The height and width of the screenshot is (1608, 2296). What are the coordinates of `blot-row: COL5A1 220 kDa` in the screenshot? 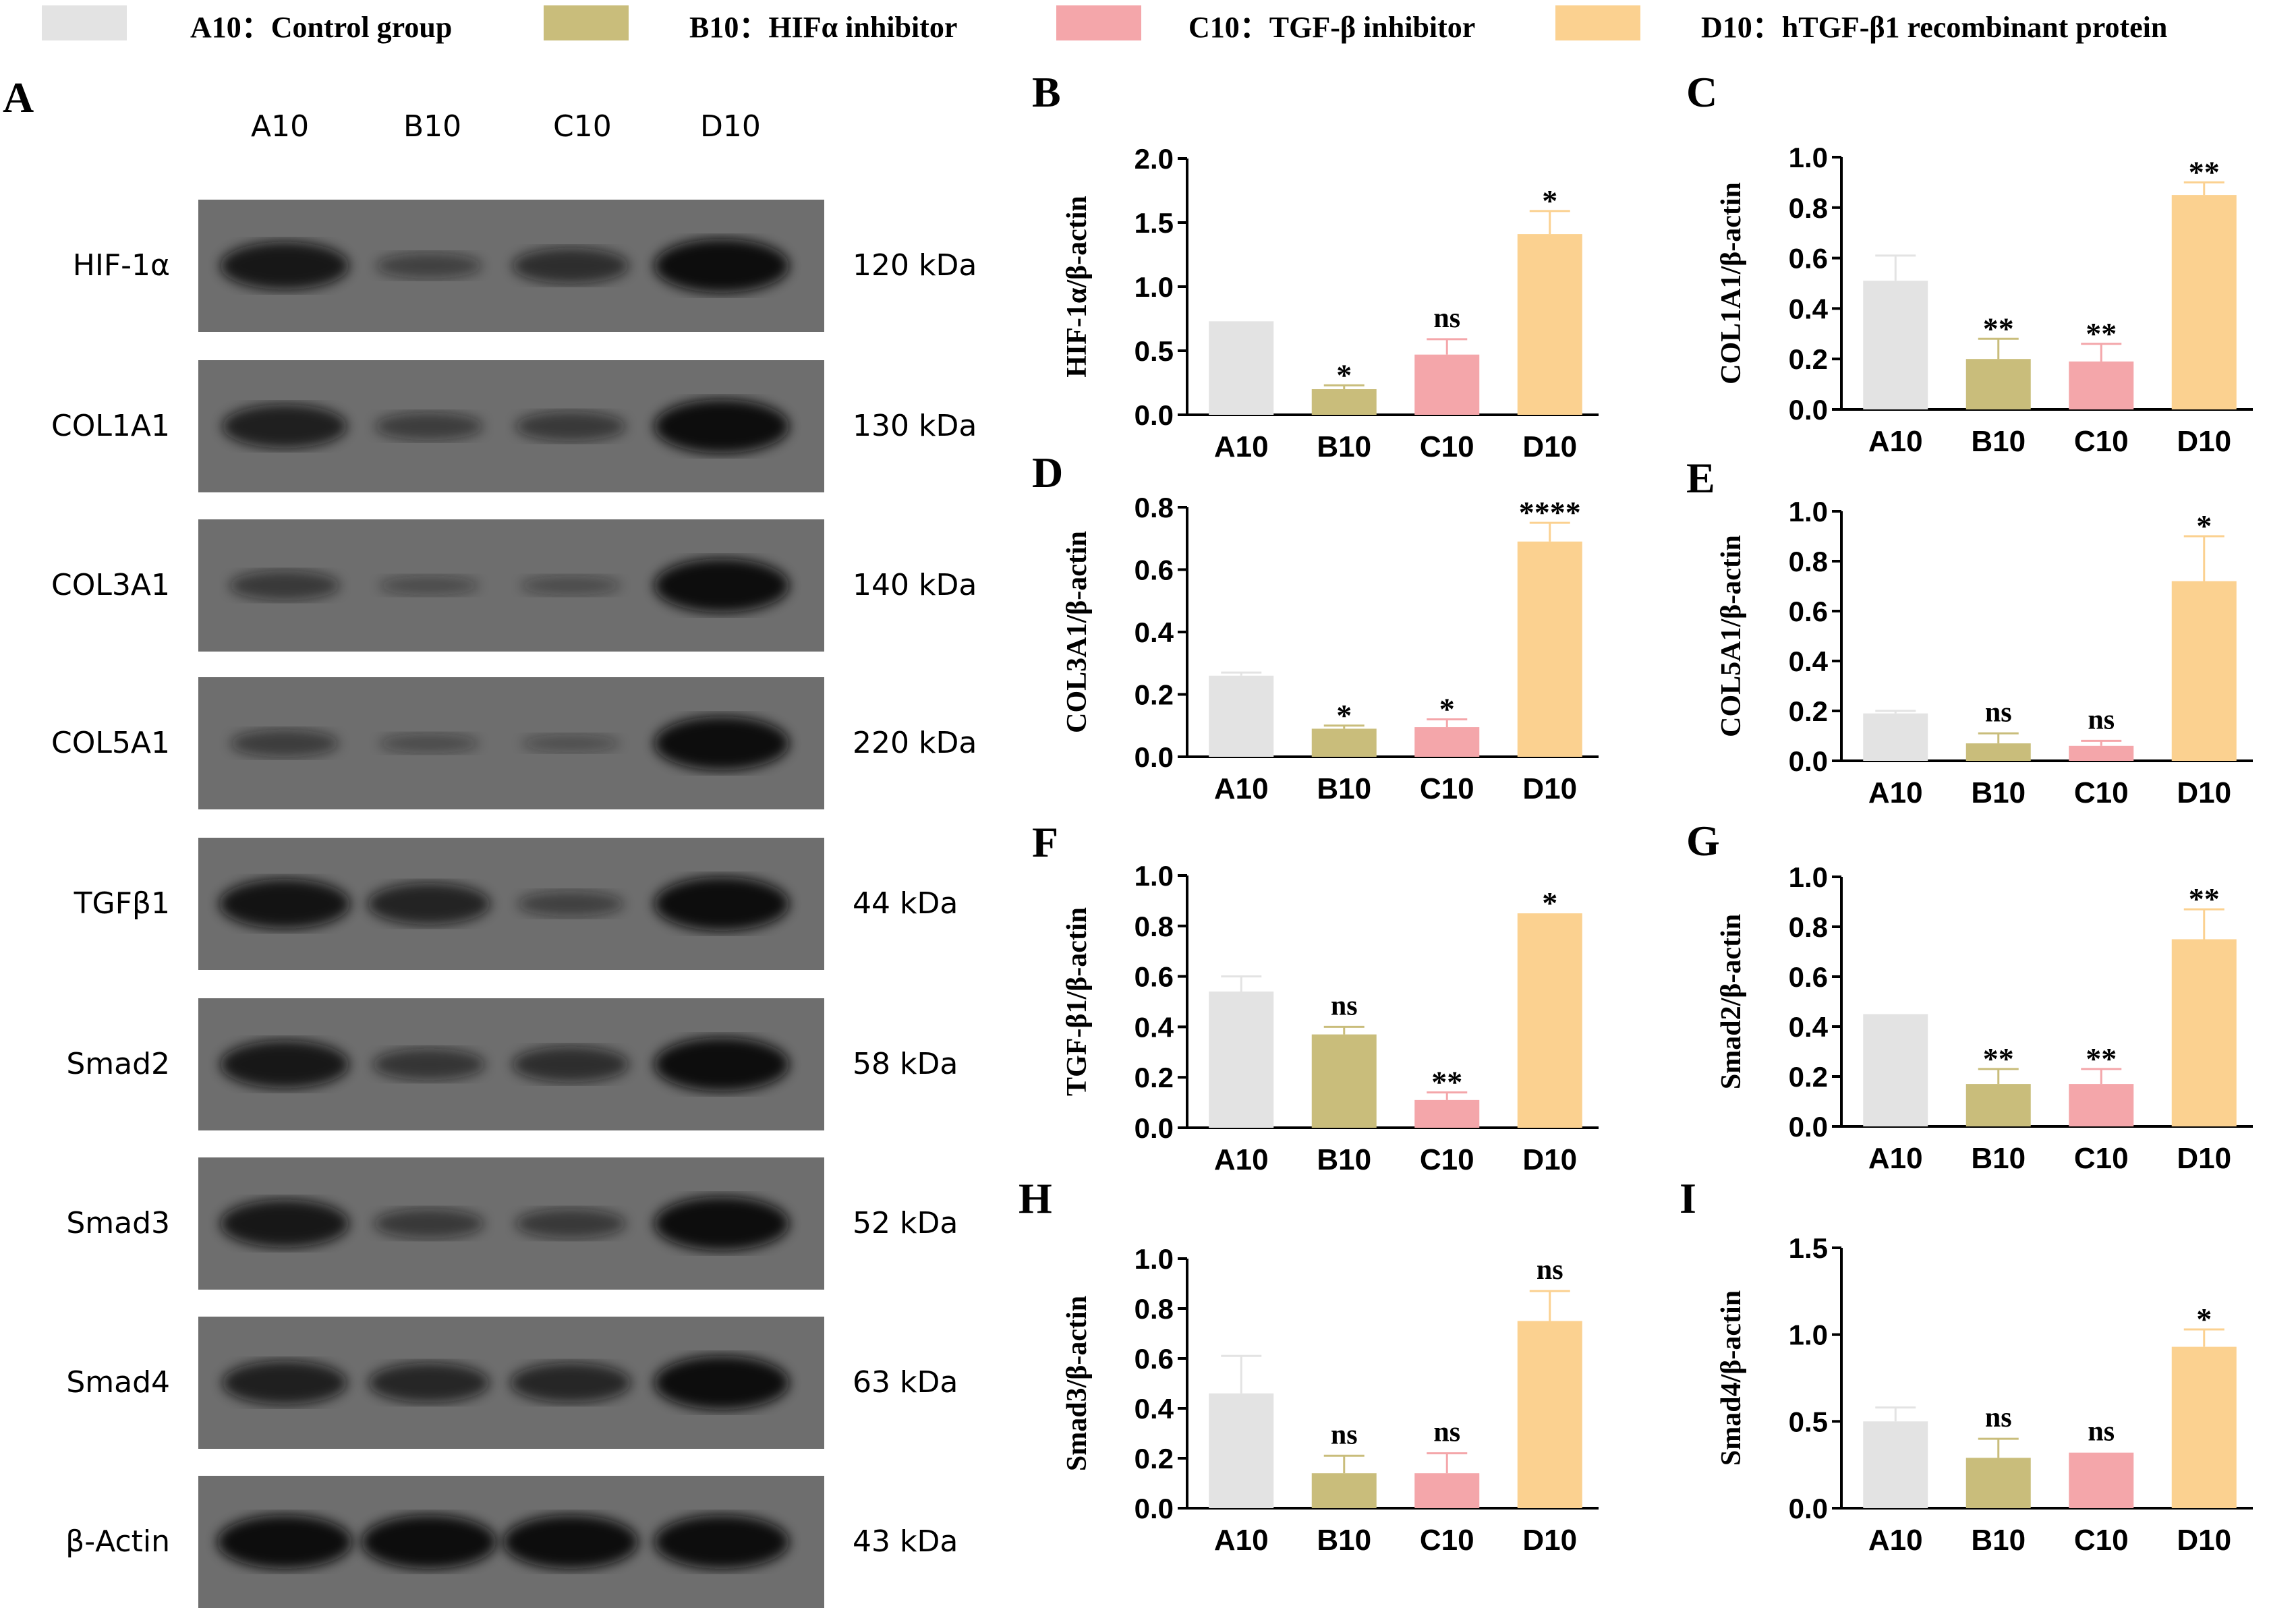 It's located at (506, 743).